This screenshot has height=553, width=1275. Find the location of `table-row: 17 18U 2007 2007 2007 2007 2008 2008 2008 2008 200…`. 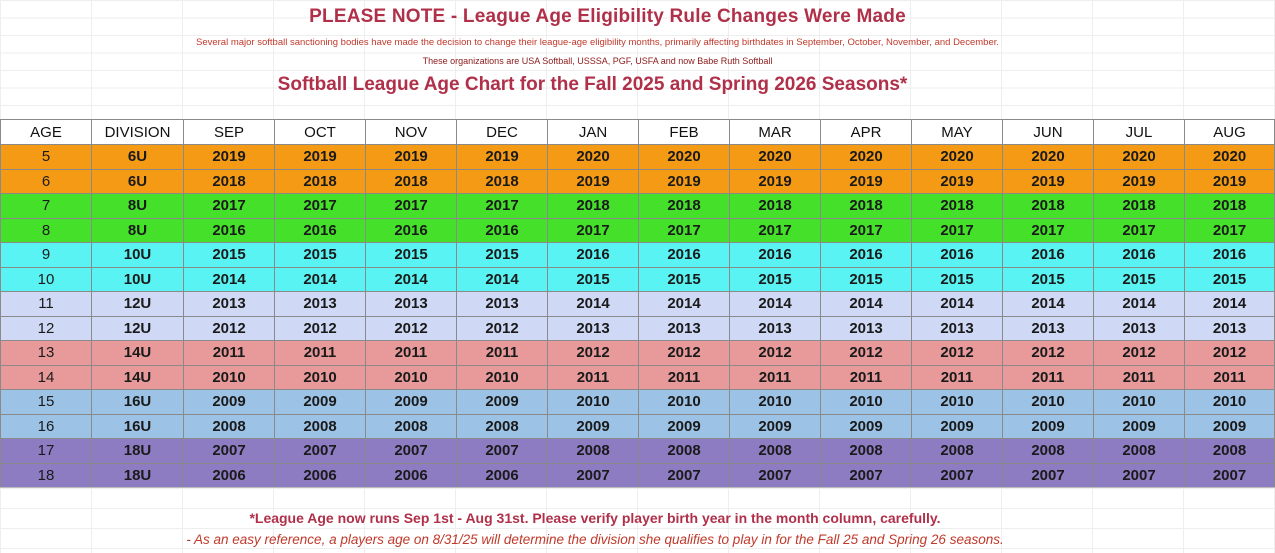

table-row: 17 18U 2007 2007 2007 2007 2008 2008 2008 2008 200… is located at coordinates (637, 451).